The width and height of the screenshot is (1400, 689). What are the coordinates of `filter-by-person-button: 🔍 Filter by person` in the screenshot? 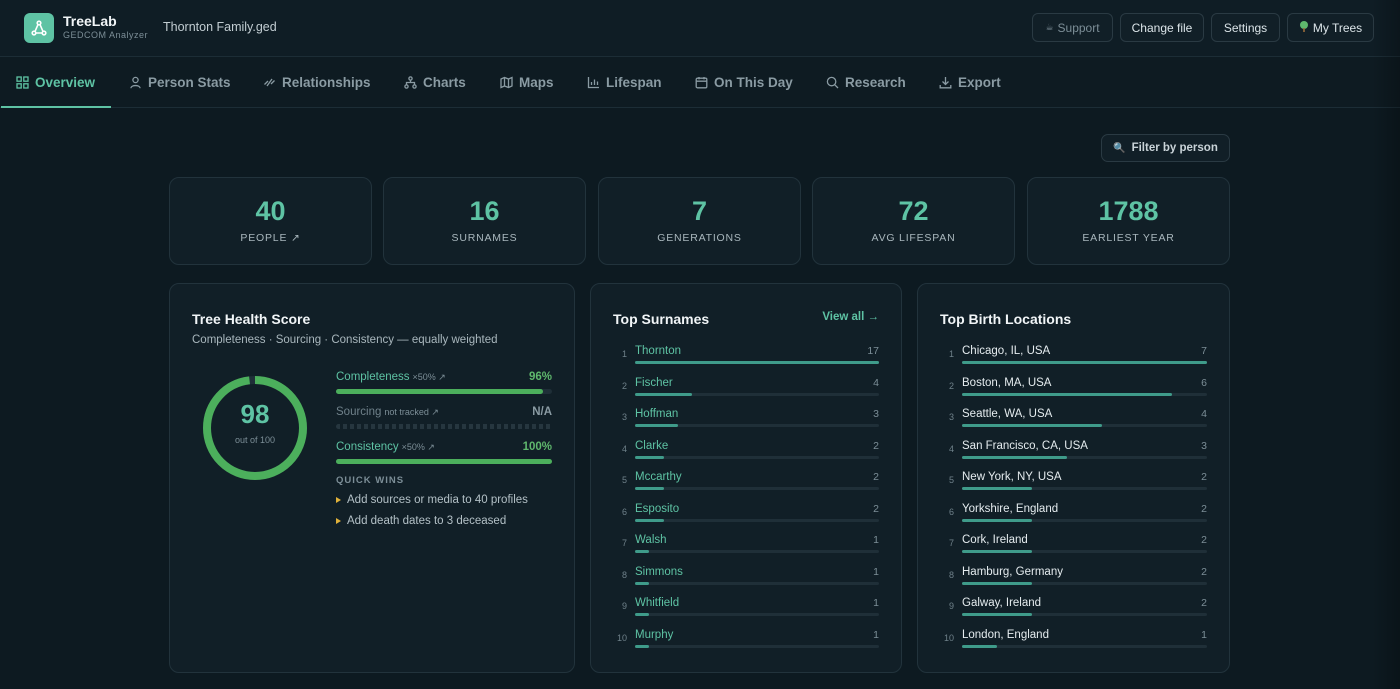 It's located at (1165, 148).